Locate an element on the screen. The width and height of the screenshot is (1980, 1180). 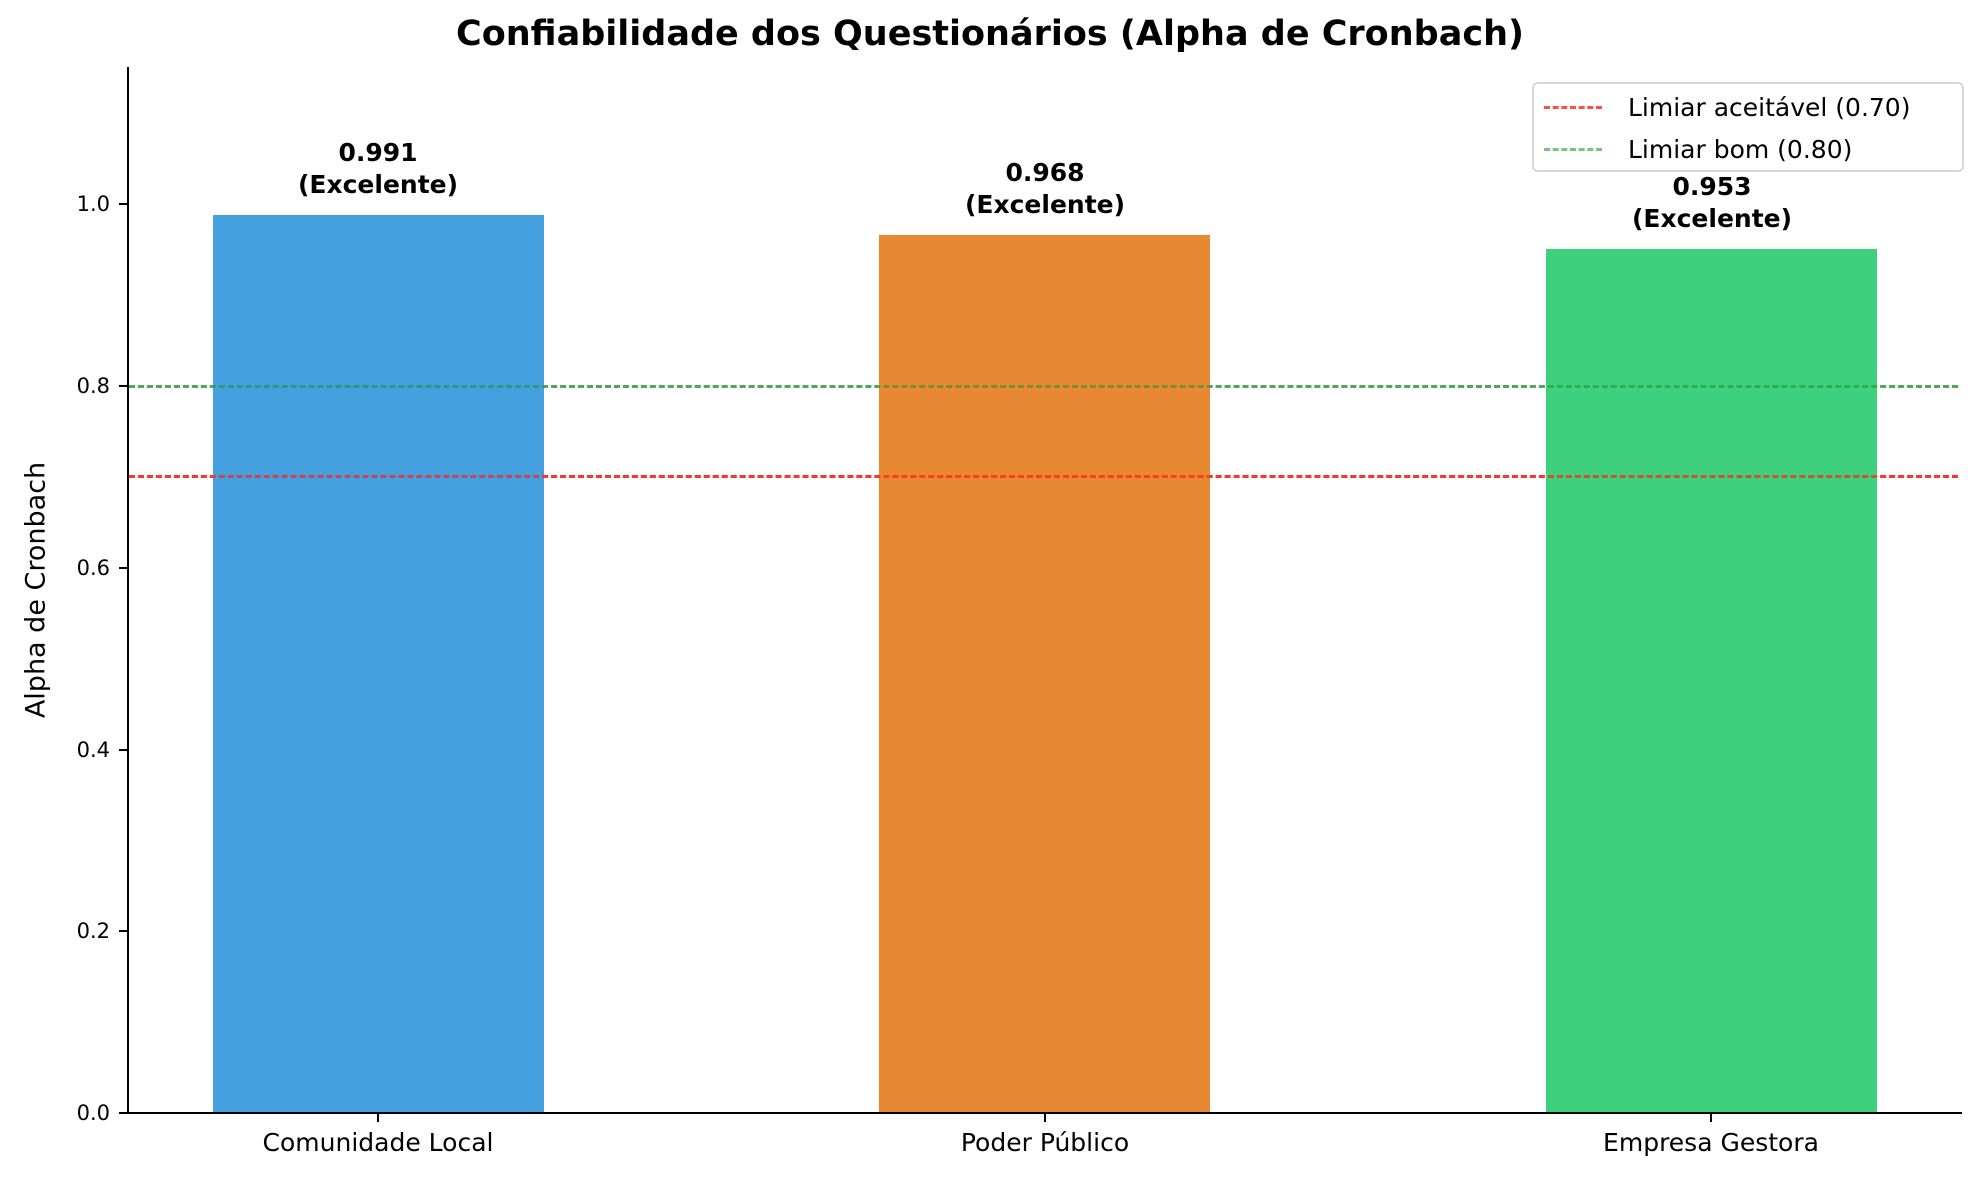
bar-value-label: 0.968 (Excelente) is located at coordinates (1045, 189).